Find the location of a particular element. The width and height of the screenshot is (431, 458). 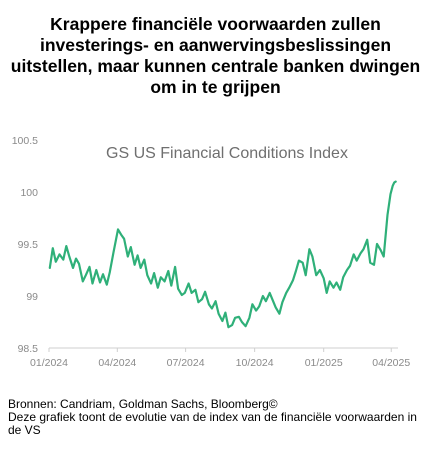

y-tick-label: 99.5 is located at coordinates (28, 245).